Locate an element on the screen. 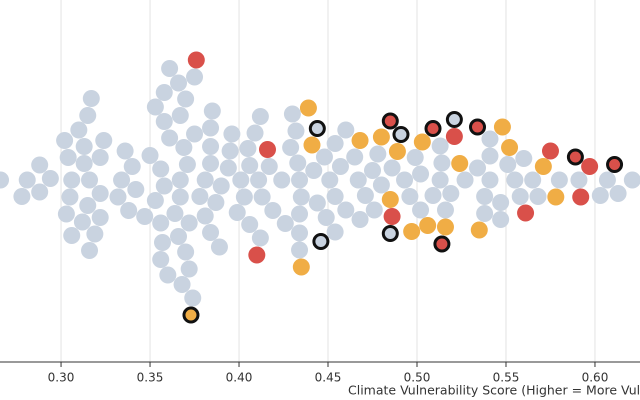 The image size is (640, 400). x-tick-label: 0.55 is located at coordinates (506, 378).